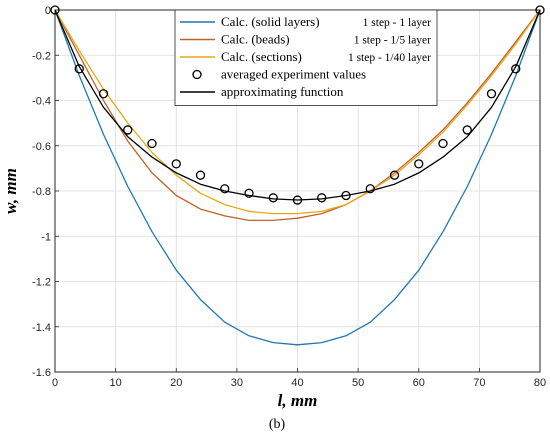  What do you see at coordinates (297, 383) in the screenshot?
I see `x-tick-label: 40` at bounding box center [297, 383].